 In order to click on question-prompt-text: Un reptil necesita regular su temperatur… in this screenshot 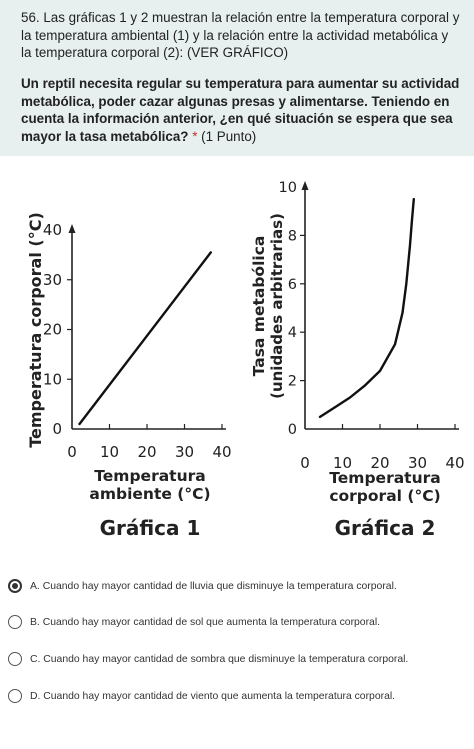, I will do `click(240, 110)`.